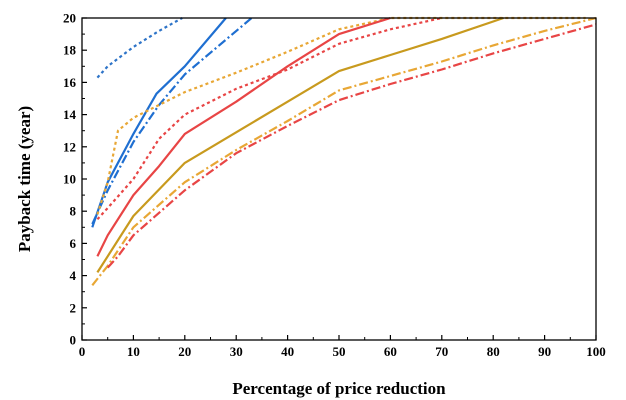 This screenshot has width=626, height=400. I want to click on y-tick-label: 2, so click(73, 307).